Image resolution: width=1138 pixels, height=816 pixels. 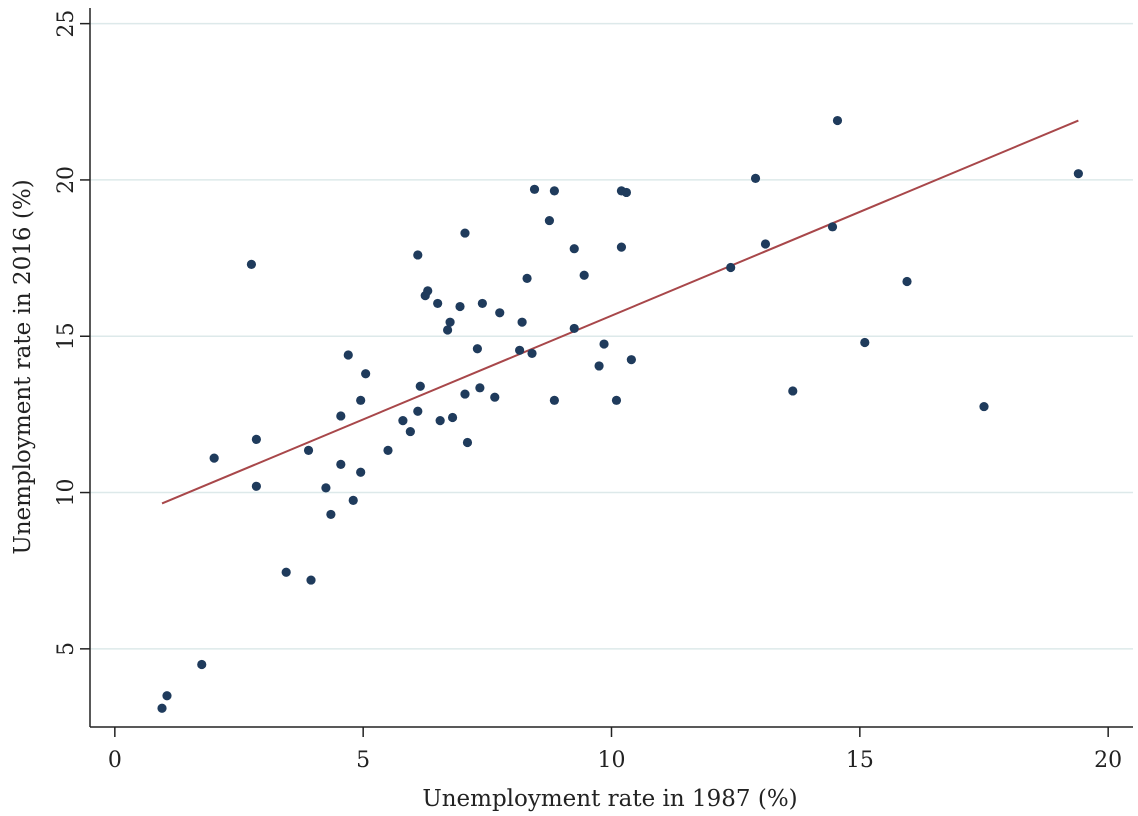 What do you see at coordinates (363, 760) in the screenshot?
I see `x-tick-label-5: 5` at bounding box center [363, 760].